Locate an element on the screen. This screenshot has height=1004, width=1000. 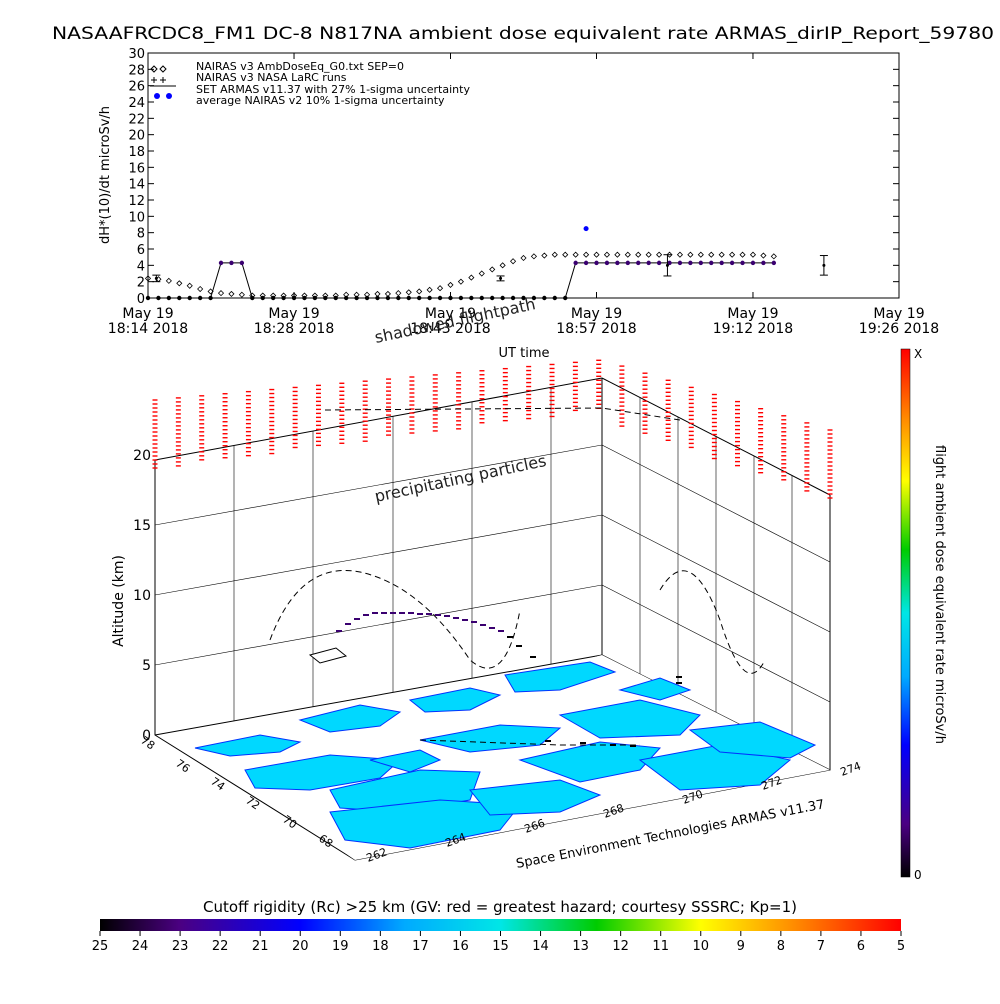
precipitating-particles-field is located at coordinates (492, 429).